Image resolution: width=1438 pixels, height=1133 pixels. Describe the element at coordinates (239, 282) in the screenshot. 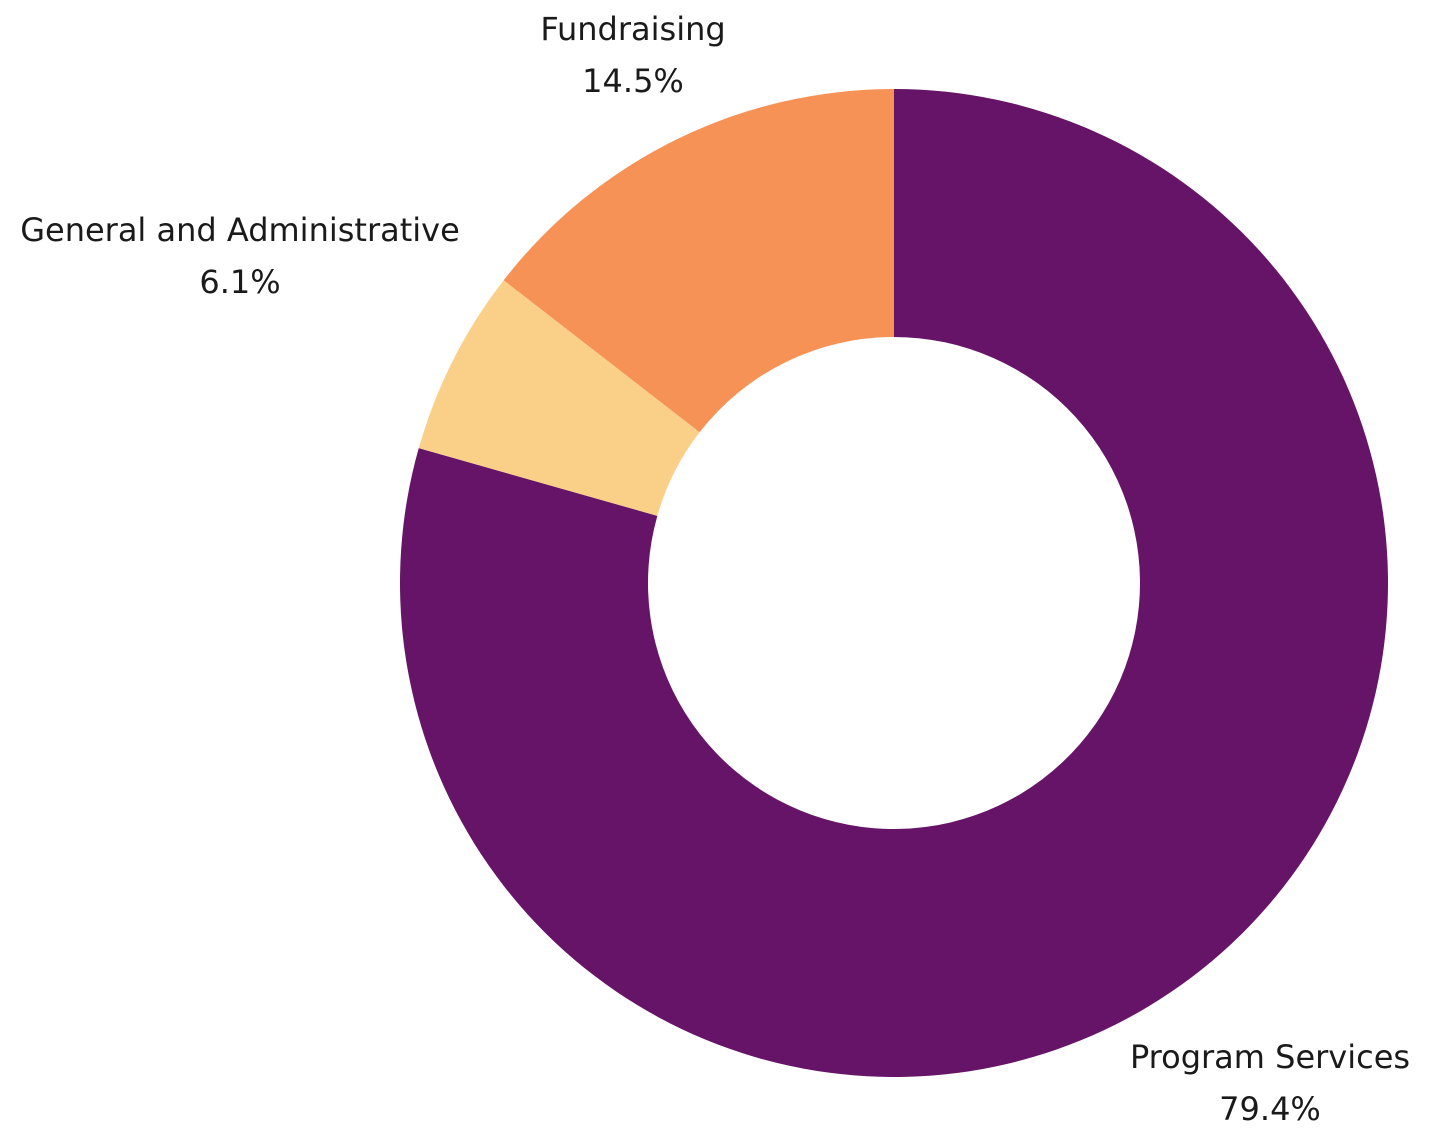

I see `slice-value-general-and-administrative: 6.1%` at that location.